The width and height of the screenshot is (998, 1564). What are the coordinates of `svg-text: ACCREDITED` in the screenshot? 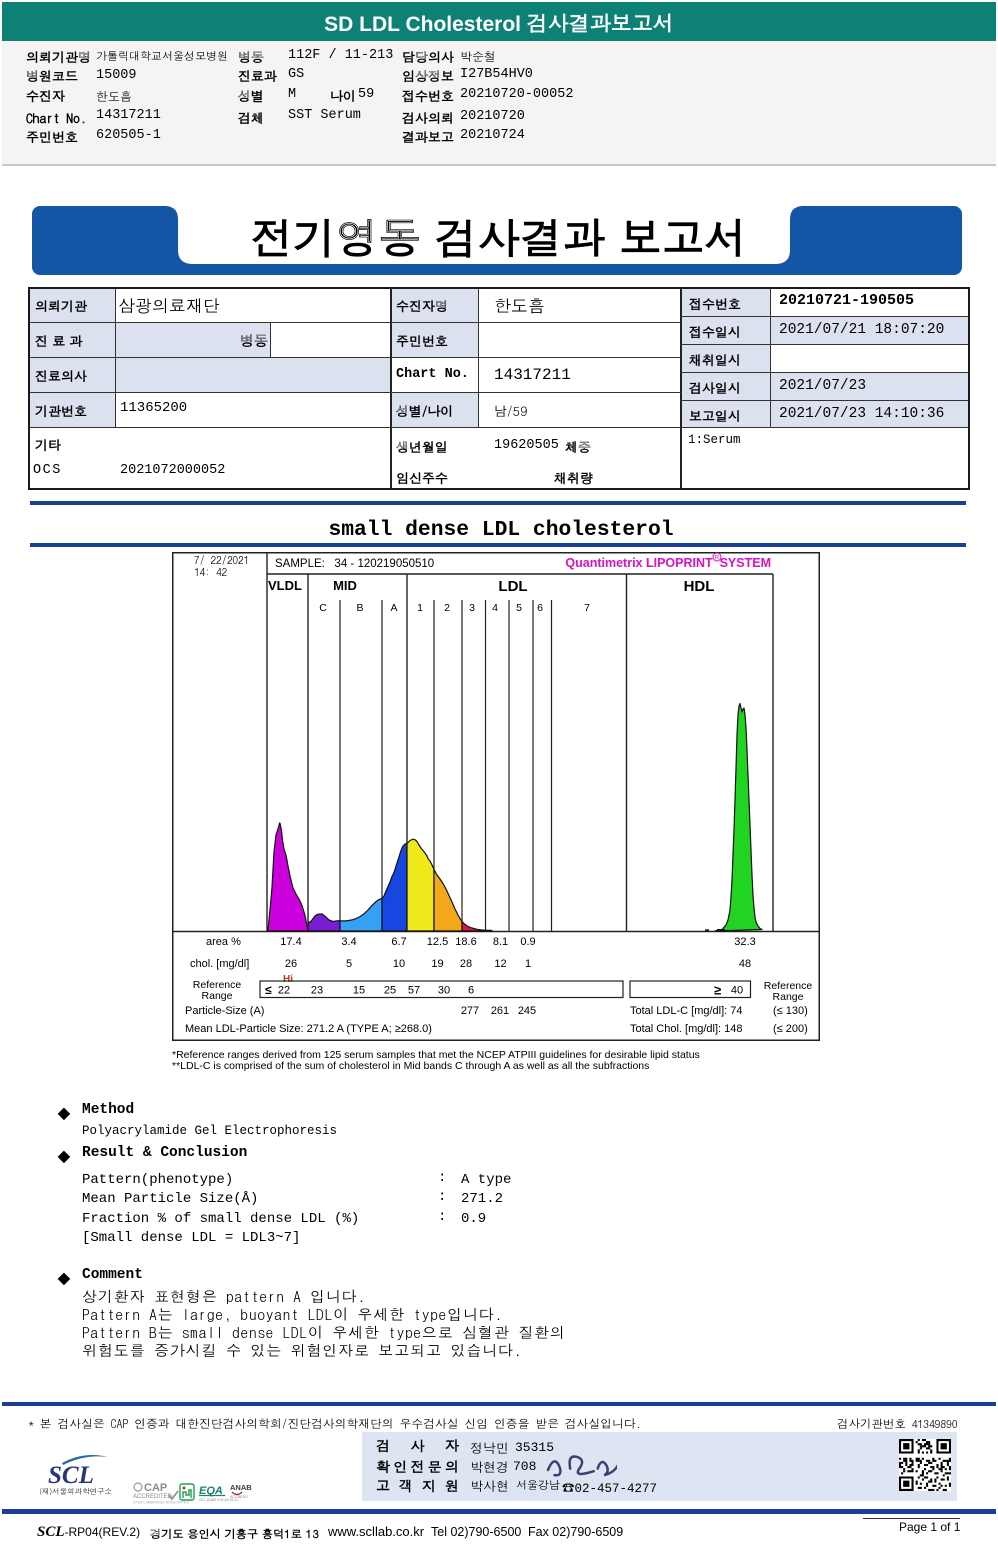 It's located at (153, 1497).